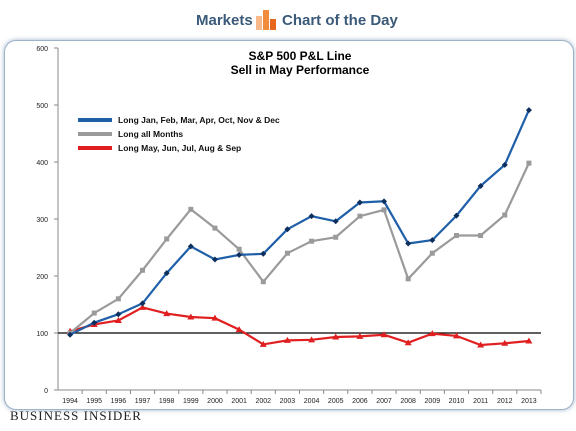 This screenshot has width=576, height=431. Describe the element at coordinates (215, 401) in the screenshot. I see `x-tick-label: 2000` at that location.